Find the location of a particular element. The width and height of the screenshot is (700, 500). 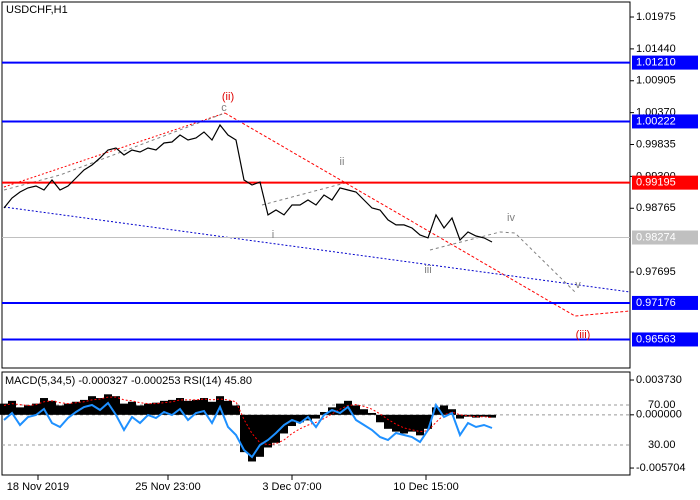

y2-tick-label: 70.00 is located at coordinates (662, 405).